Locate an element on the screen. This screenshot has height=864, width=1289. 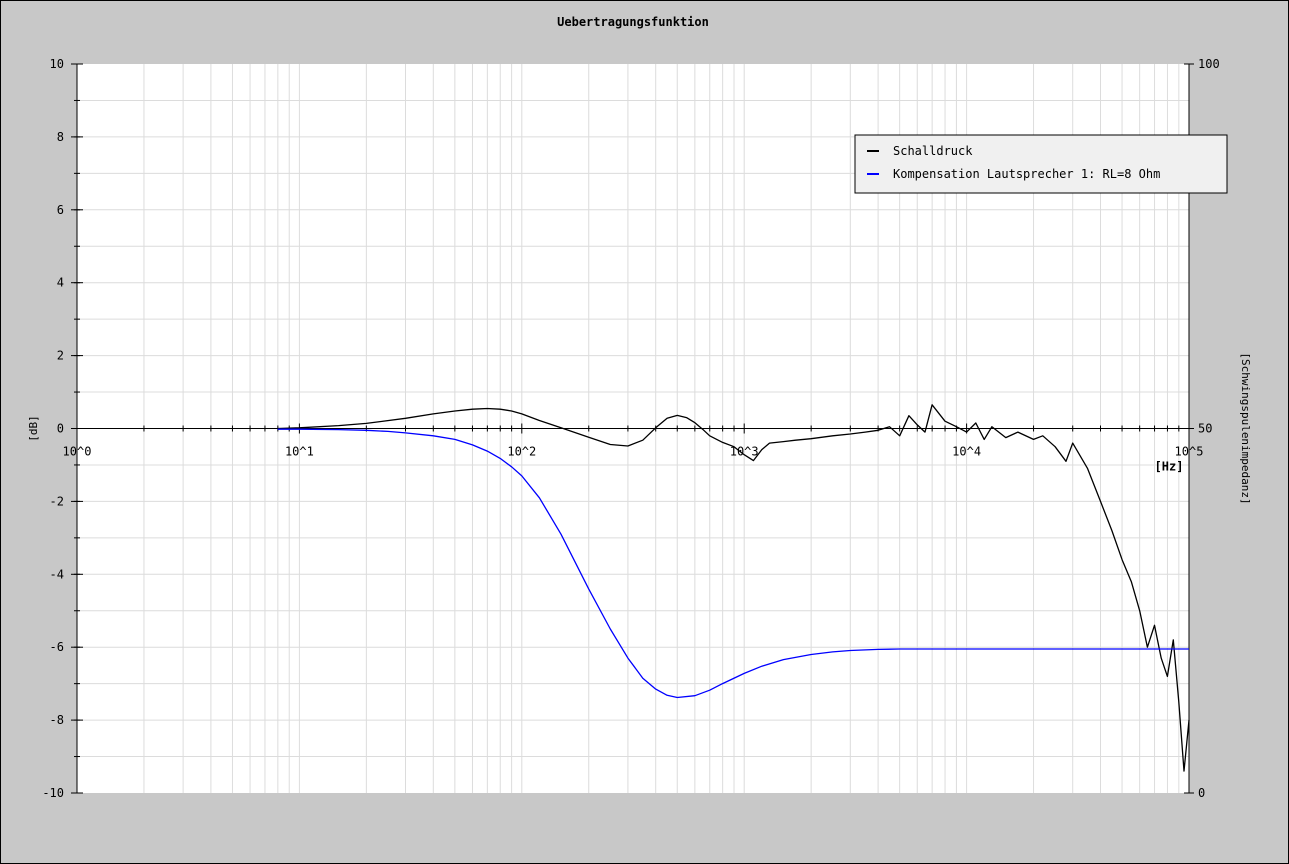
legend-box is located at coordinates (1041, 164).